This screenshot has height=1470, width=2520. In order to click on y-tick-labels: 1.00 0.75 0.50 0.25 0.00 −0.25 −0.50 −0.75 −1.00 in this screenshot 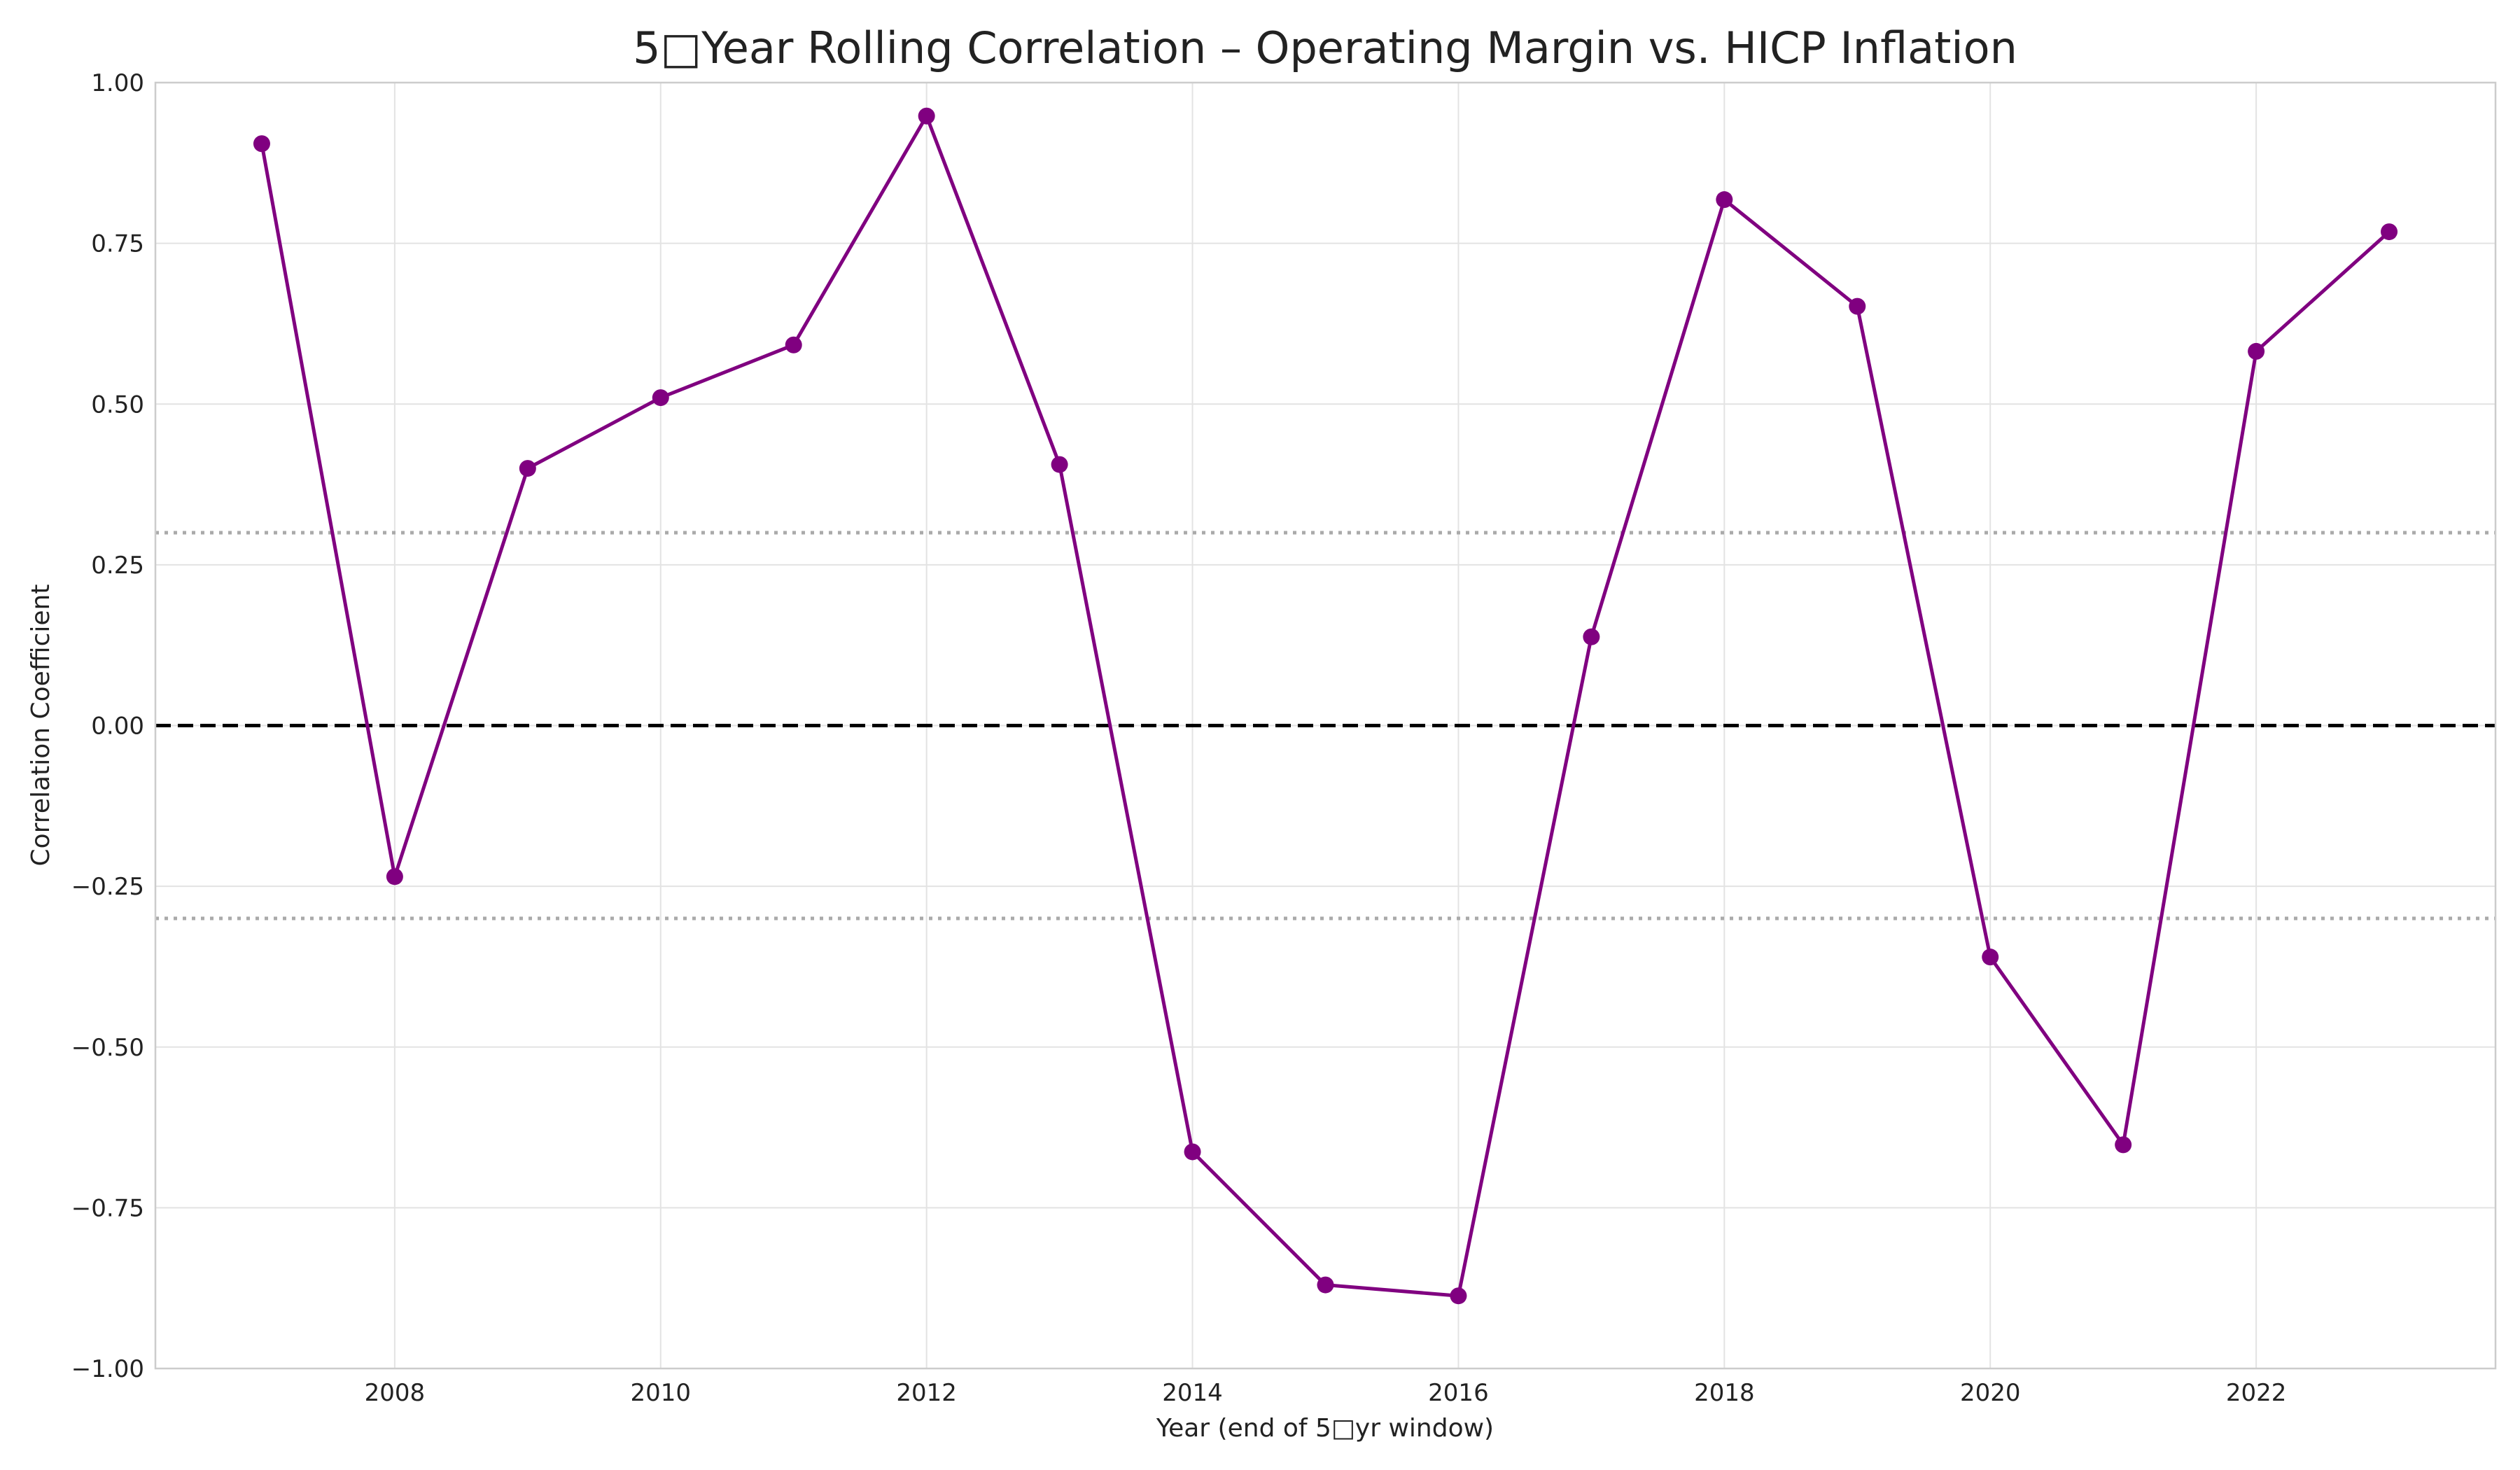, I will do `click(107, 726)`.